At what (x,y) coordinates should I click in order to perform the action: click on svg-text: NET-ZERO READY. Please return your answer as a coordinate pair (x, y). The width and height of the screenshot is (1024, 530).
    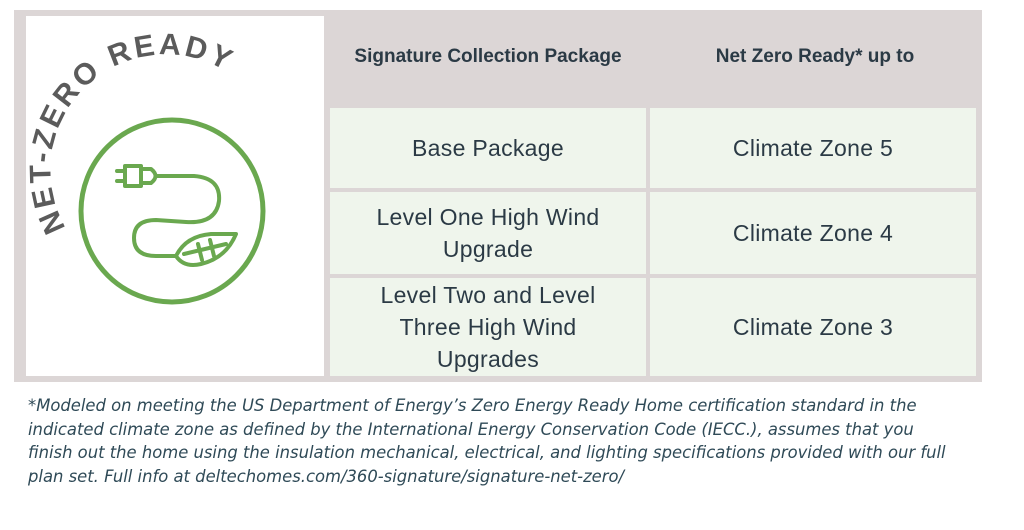
    Looking at the image, I should click on (133, 133).